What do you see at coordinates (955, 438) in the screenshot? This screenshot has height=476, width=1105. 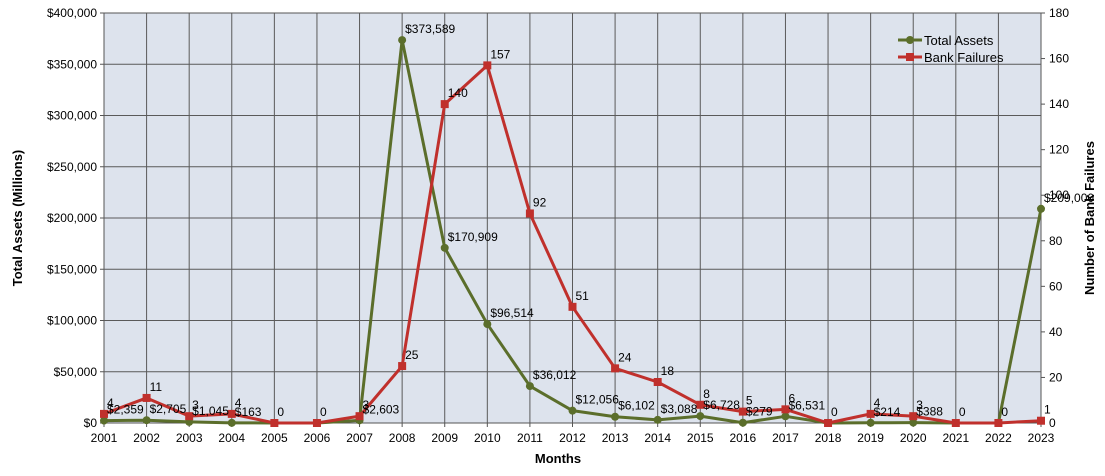 I see `x-tick-label: 2021` at bounding box center [955, 438].